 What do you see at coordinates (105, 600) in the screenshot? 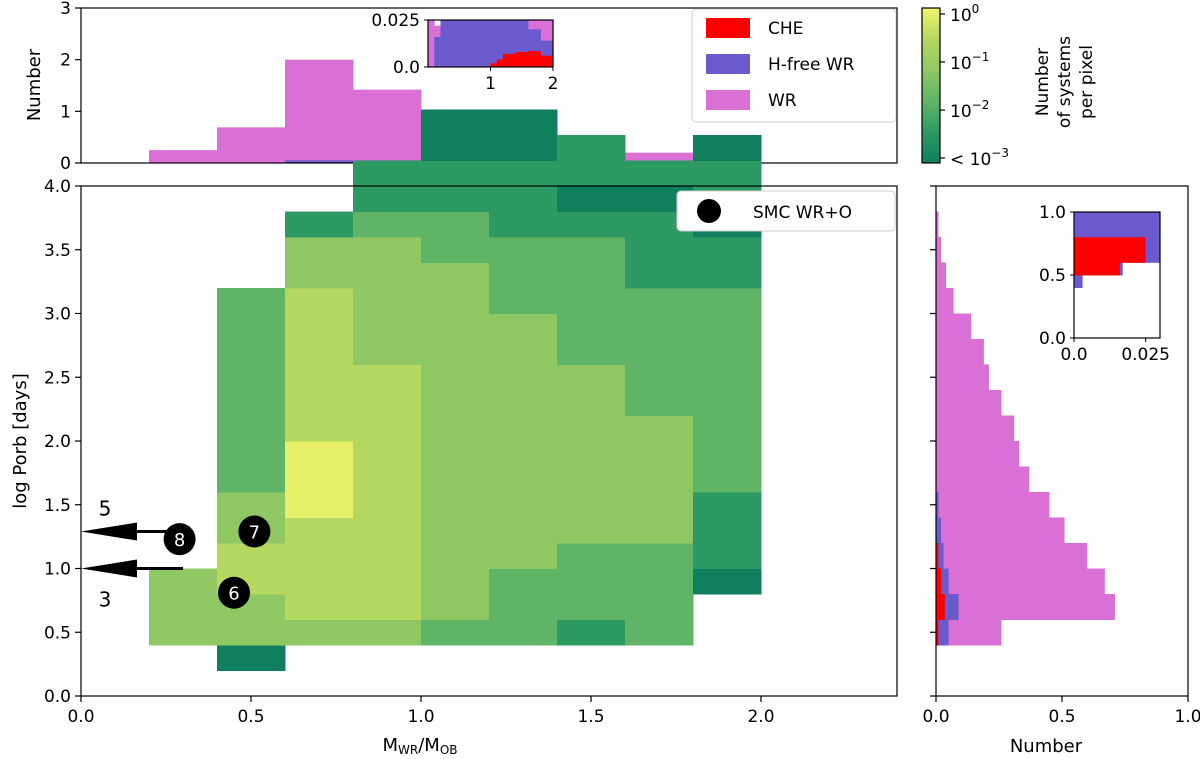
I see `arrow-label: 3` at bounding box center [105, 600].